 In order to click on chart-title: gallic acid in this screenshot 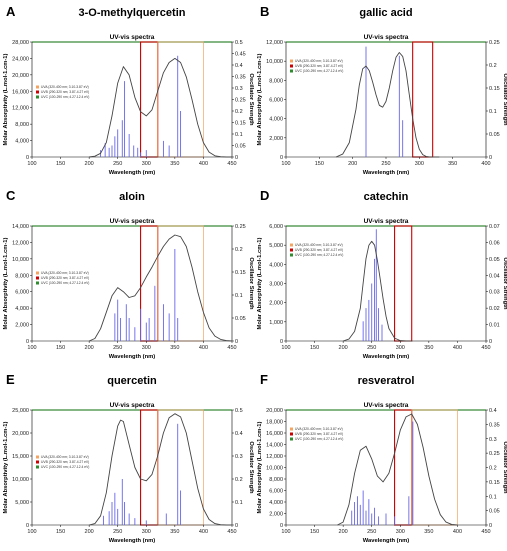, I will do `click(385, 13)`.